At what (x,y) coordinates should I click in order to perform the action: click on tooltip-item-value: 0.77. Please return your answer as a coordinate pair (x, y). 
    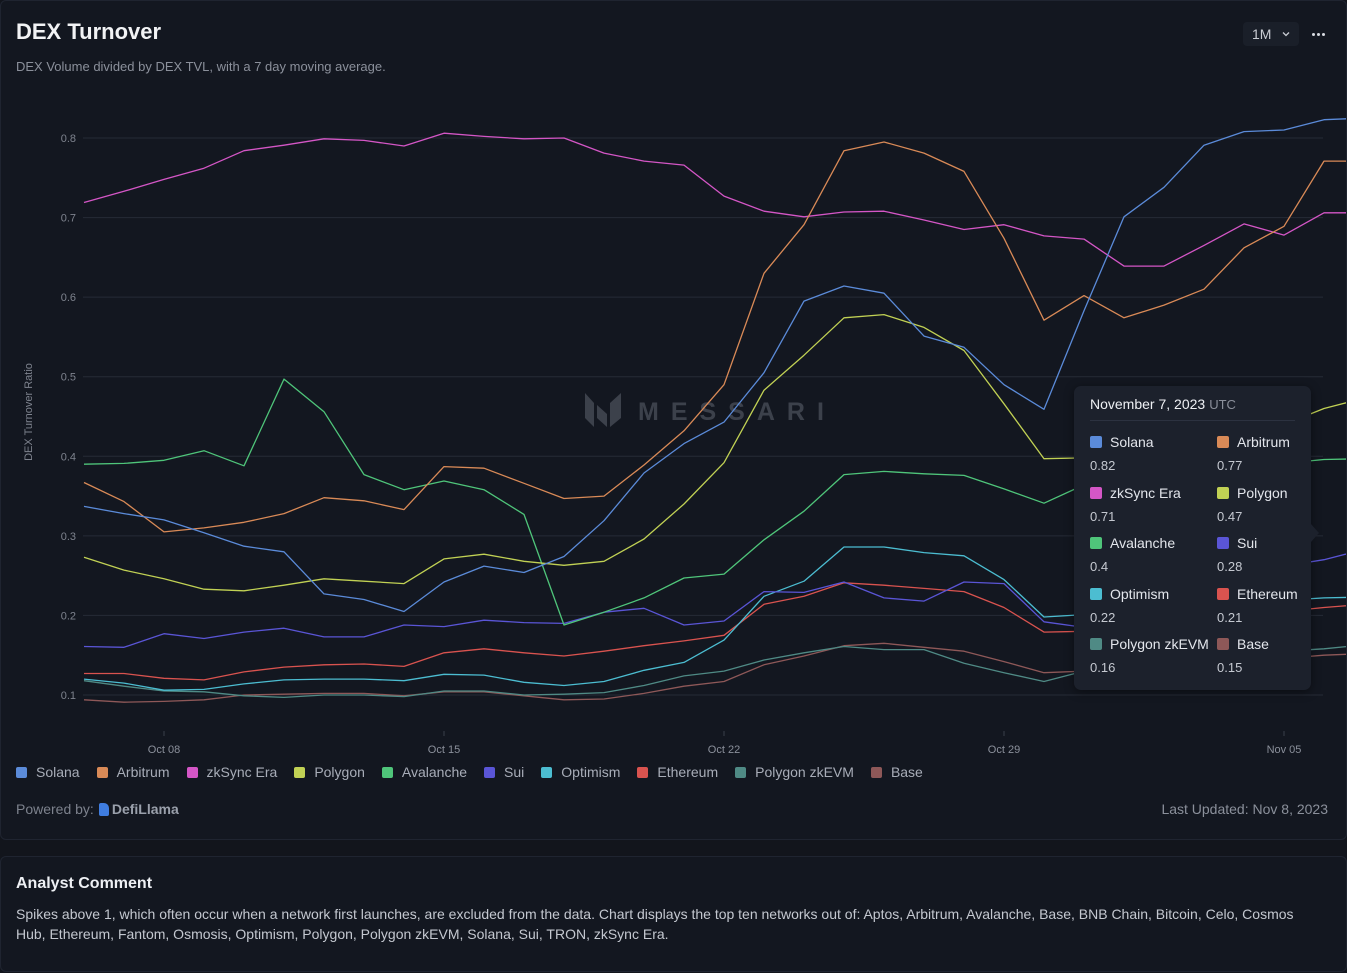
    Looking at the image, I should click on (1230, 465).